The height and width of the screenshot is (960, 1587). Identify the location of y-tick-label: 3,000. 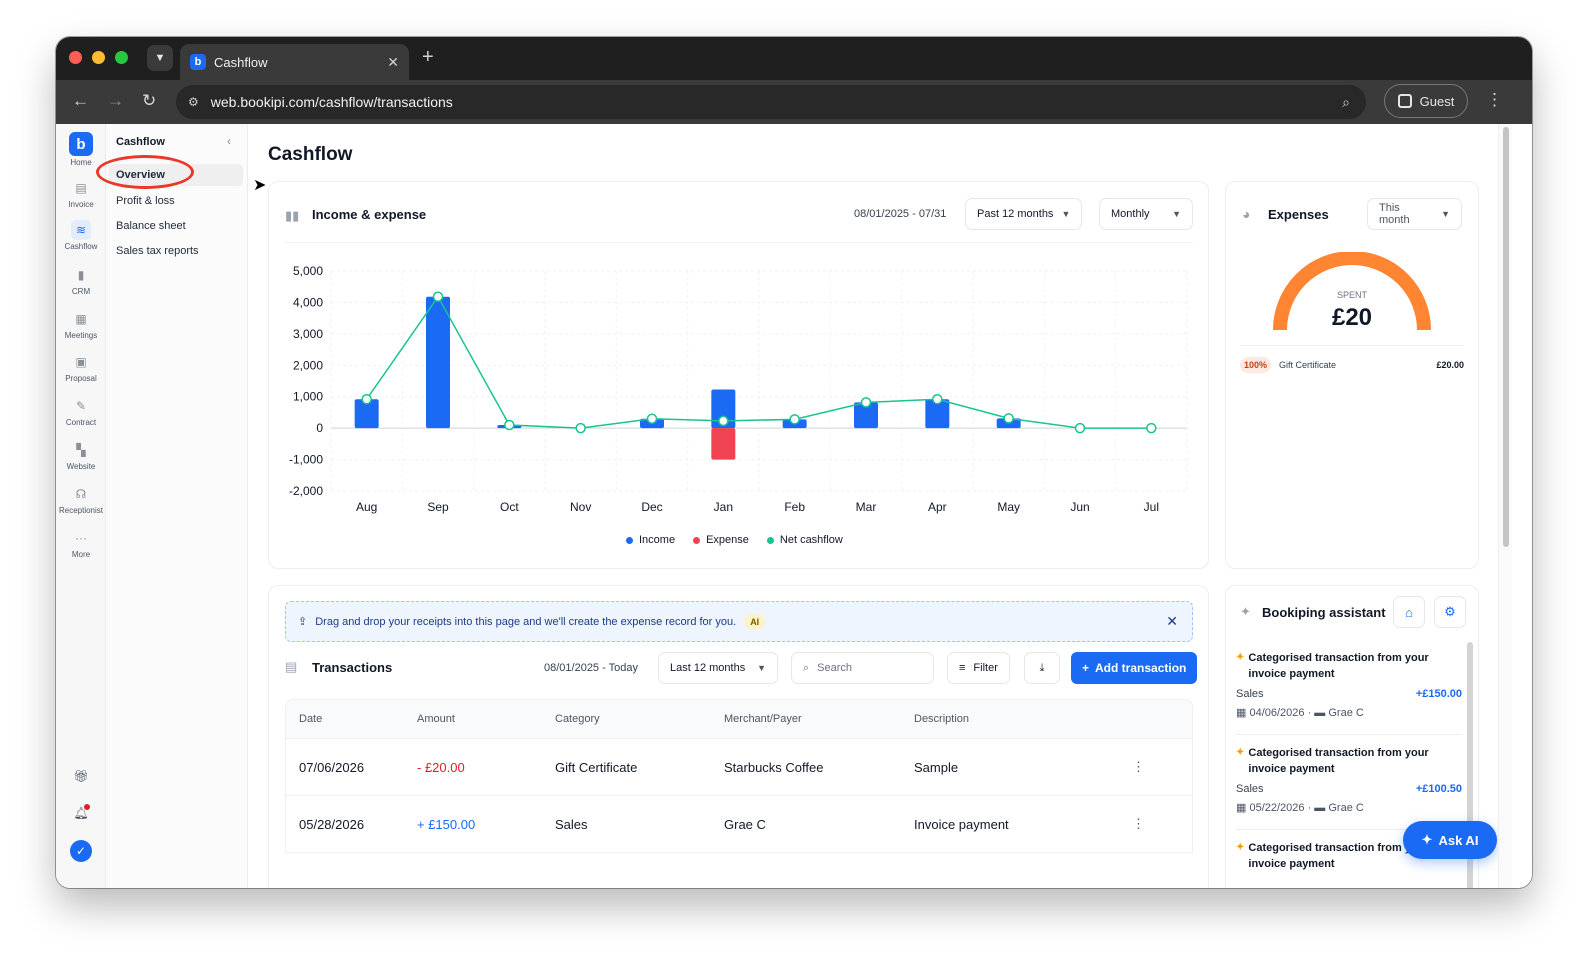
(308, 334).